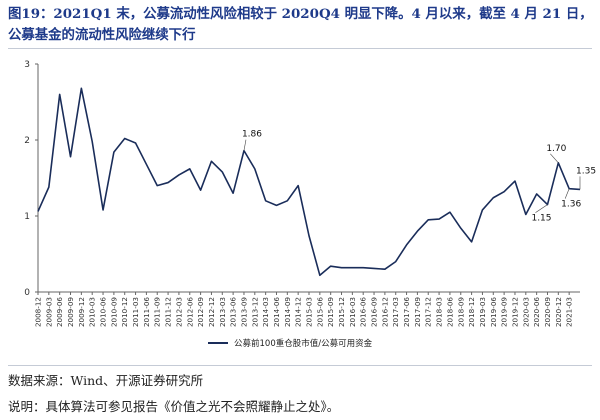  What do you see at coordinates (363, 312) in the screenshot?
I see `x-tick-label: 2016-06` at bounding box center [363, 312].